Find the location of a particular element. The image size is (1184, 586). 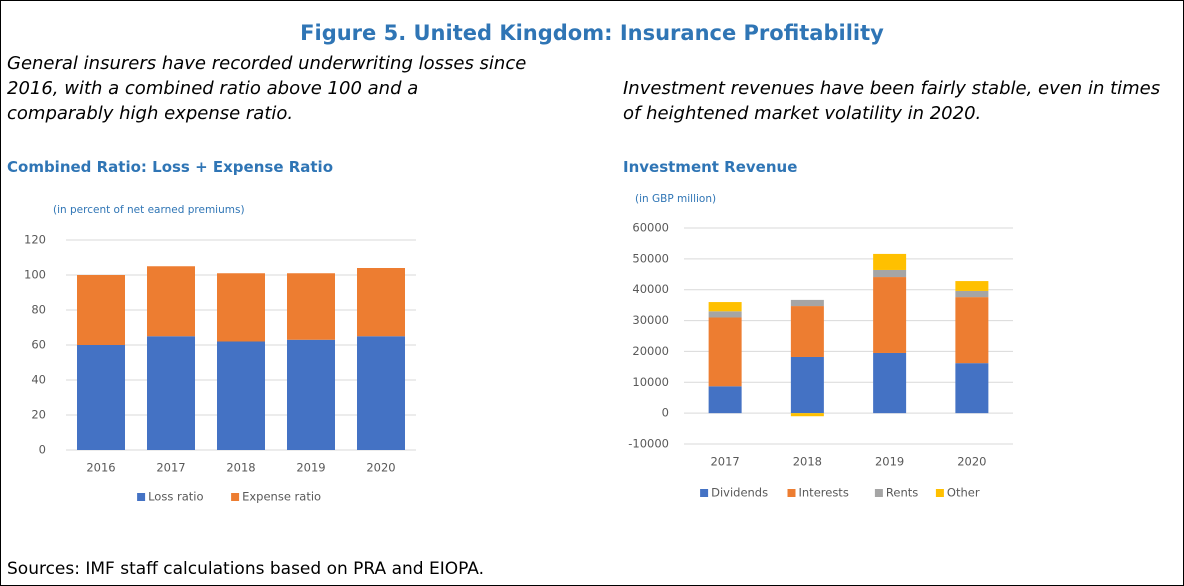

legend-label: Expense ratio is located at coordinates (281, 497).